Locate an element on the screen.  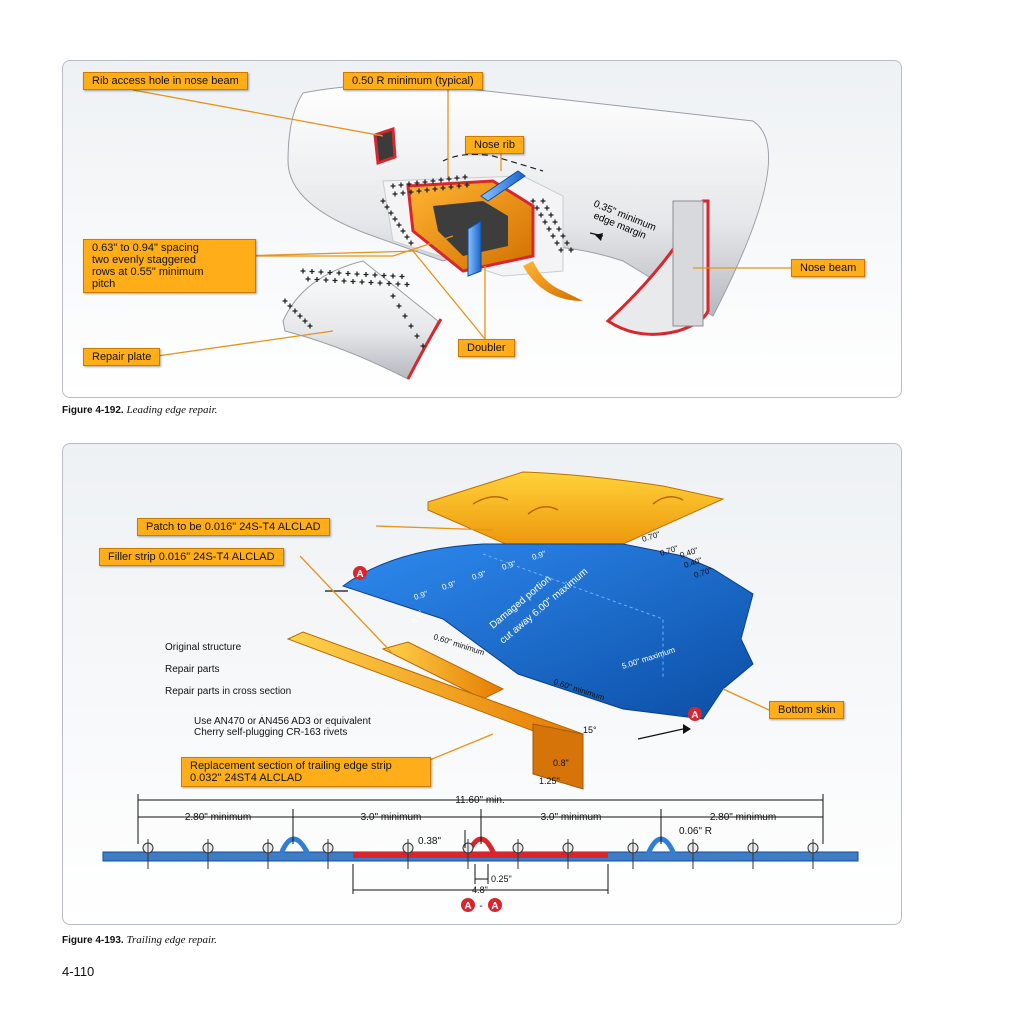
dim-d5: 0.9" is located at coordinates (539, 555).